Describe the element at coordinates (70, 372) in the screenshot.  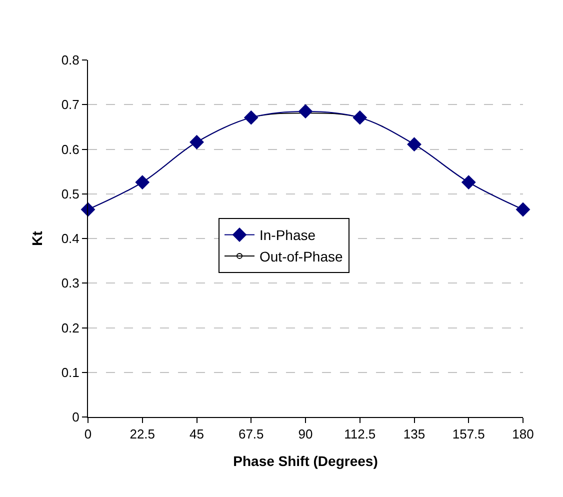
I see `y-tick-label: 0.1` at that location.